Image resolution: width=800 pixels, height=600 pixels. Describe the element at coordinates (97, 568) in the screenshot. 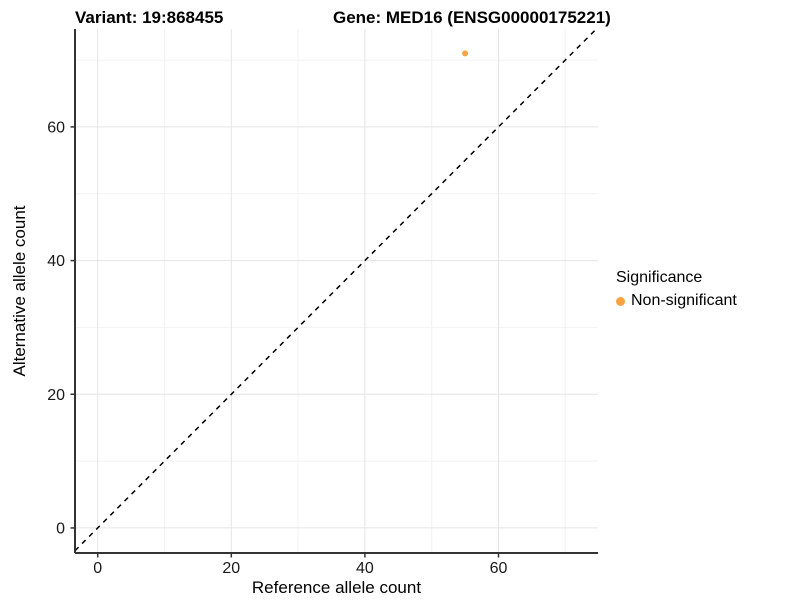

I see `x-tick-label: 0` at that location.